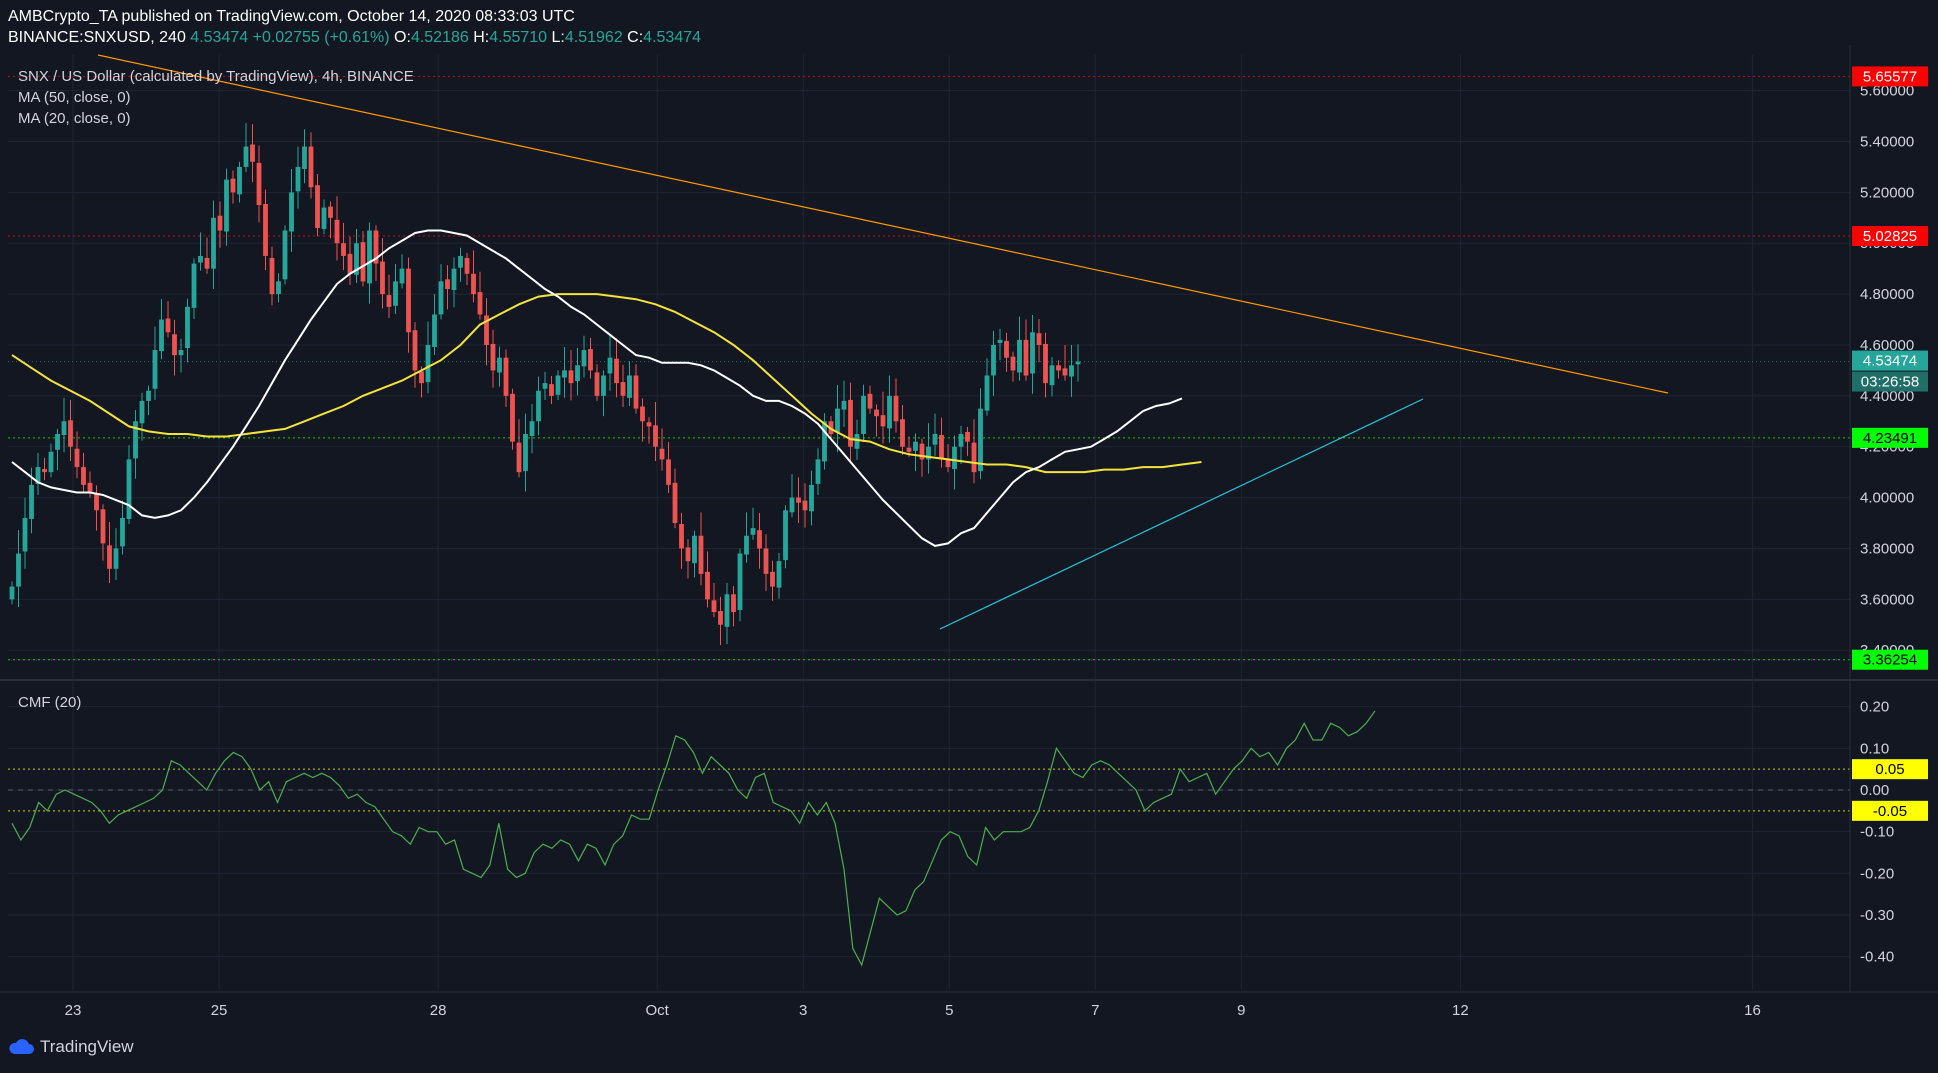  Describe the element at coordinates (74, 97) in the screenshot. I see `legend-ma50: MA (50, close, 0)` at that location.